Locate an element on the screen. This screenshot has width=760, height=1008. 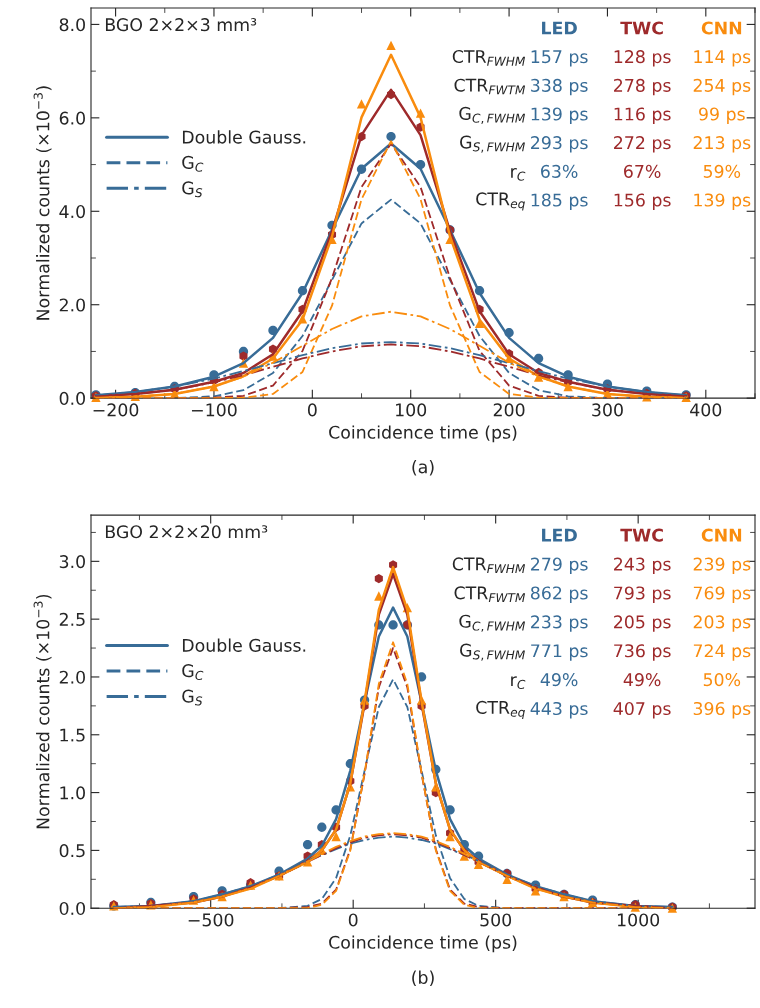
y-tick-label: 0.5 is located at coordinates (72, 851).